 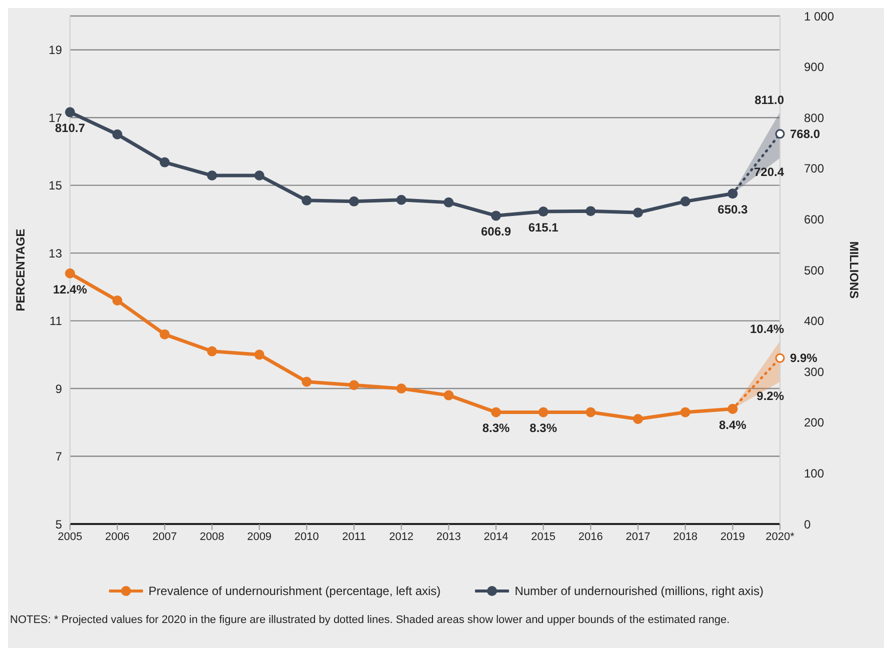 I want to click on y-axis-title: PERCENTAGE, so click(x=20, y=270).